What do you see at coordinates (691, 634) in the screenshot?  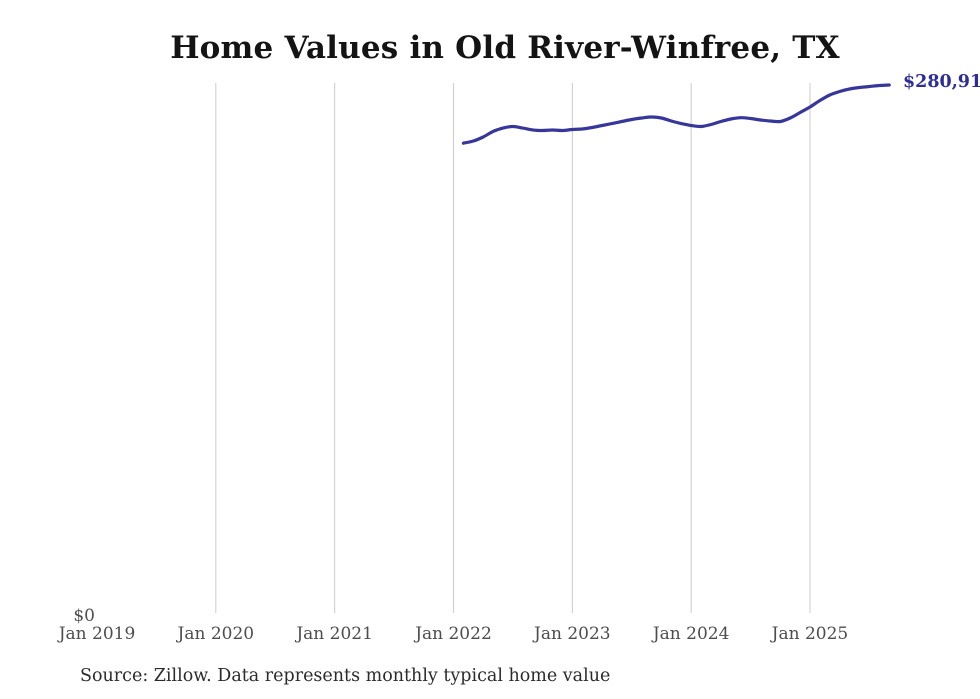 I see `x-axis-label: Jan 2024` at bounding box center [691, 634].